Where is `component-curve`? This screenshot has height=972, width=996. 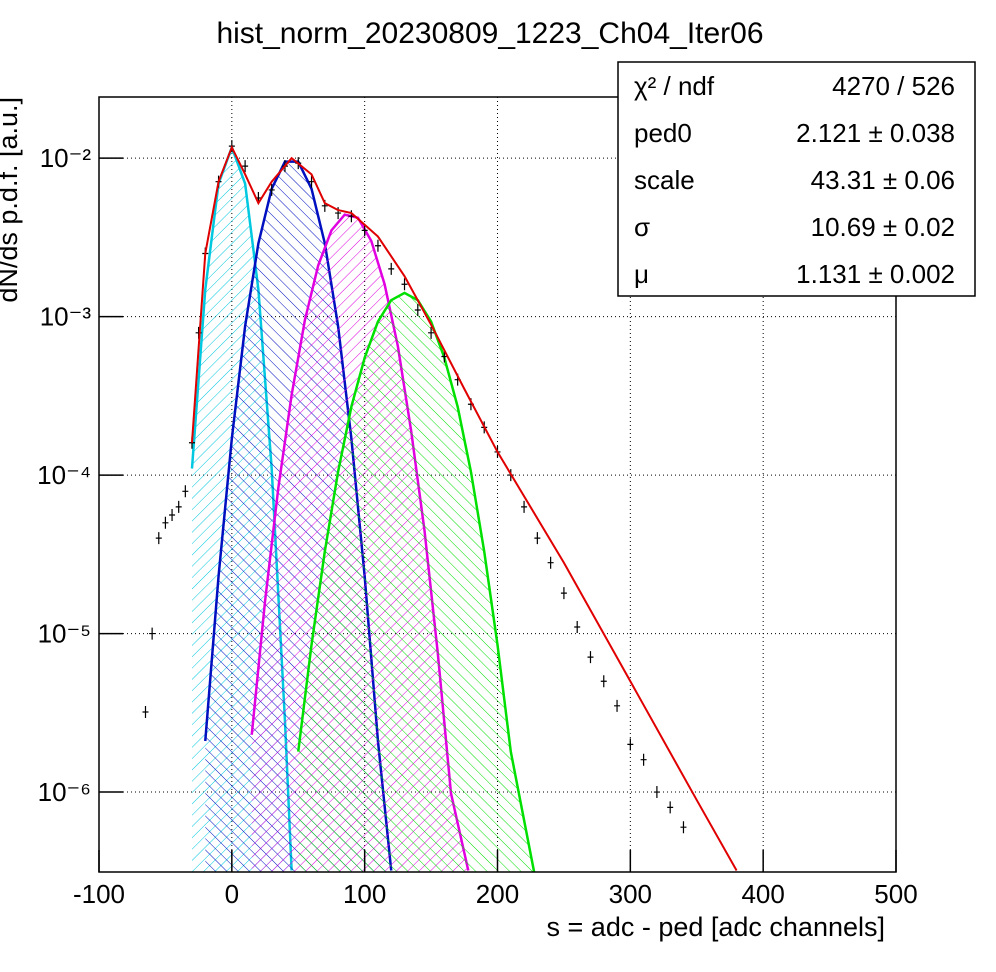
component-curve is located at coordinates (416, 581).